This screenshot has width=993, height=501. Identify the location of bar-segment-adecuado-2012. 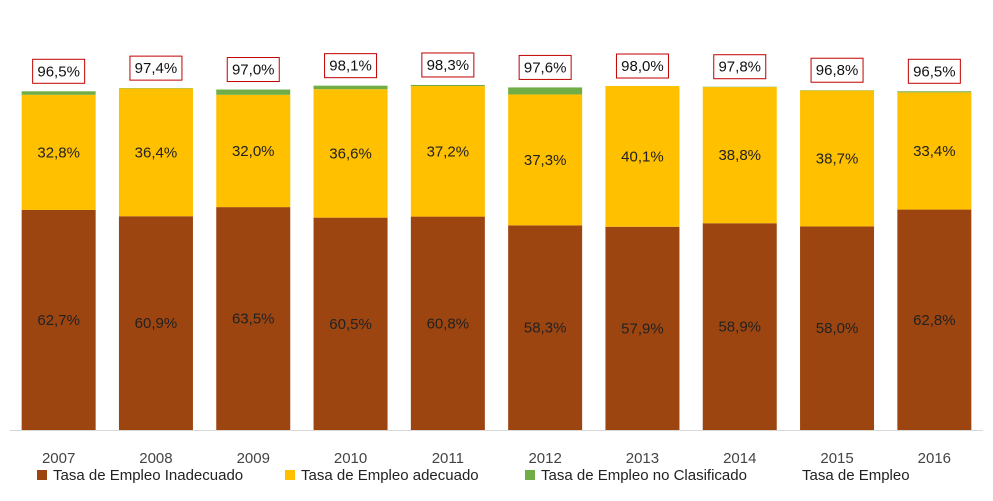
(545, 160).